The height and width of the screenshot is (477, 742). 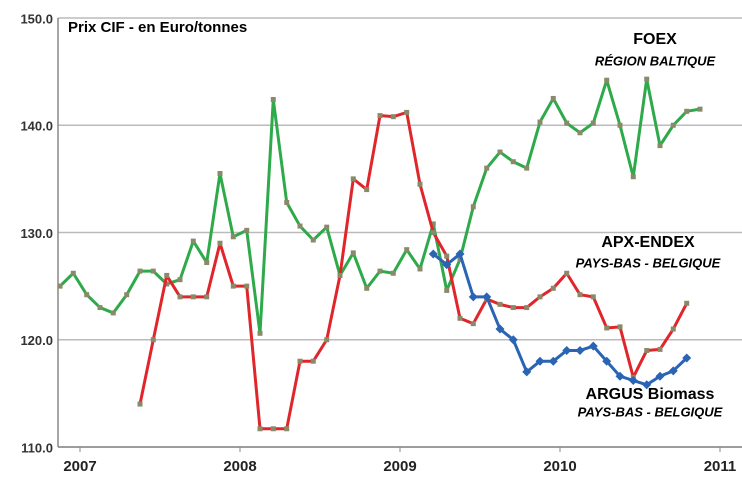 What do you see at coordinates (648, 242) in the screenshot?
I see `series-label: APX-ENDEX` at bounding box center [648, 242].